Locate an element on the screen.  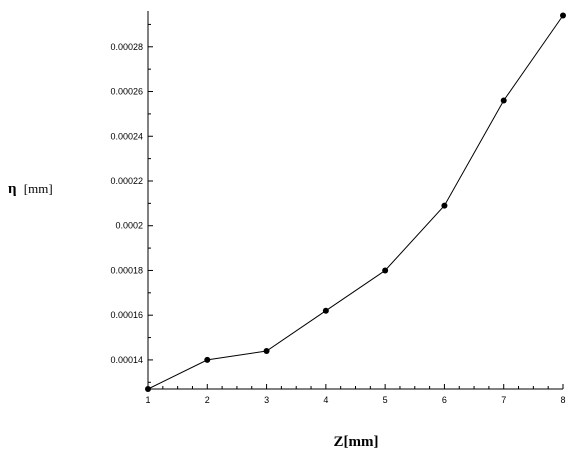
x-tick-label: 8 is located at coordinates (562, 400).